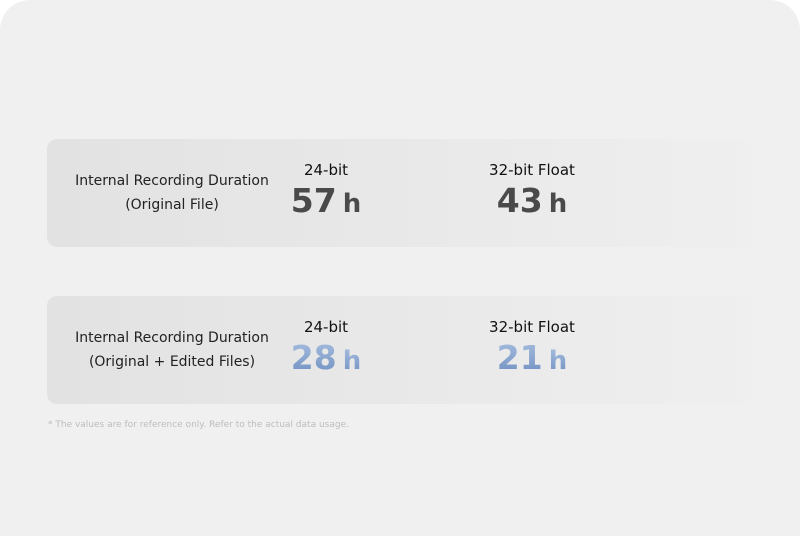 The image size is (800, 536). I want to click on value-number: 57, so click(313, 200).